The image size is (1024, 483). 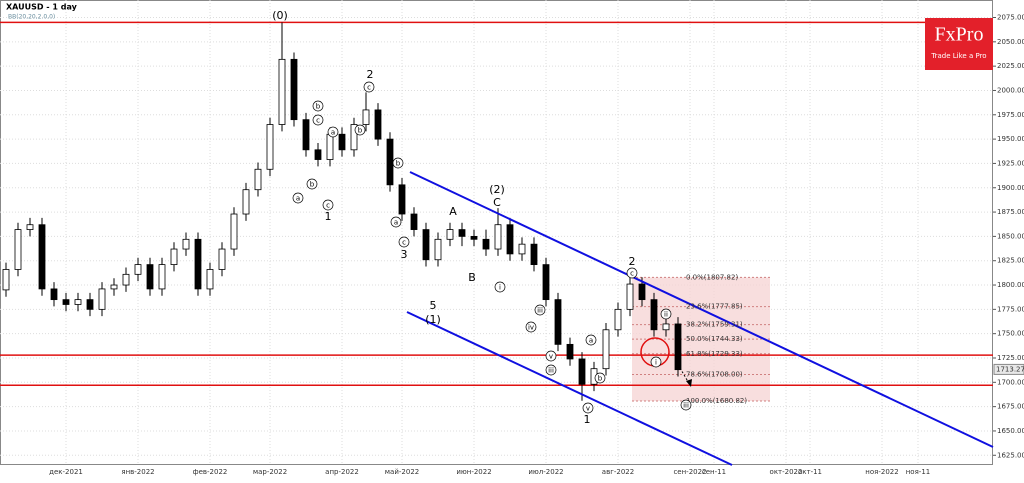 I want to click on wave-label: (2), so click(x=497, y=189).